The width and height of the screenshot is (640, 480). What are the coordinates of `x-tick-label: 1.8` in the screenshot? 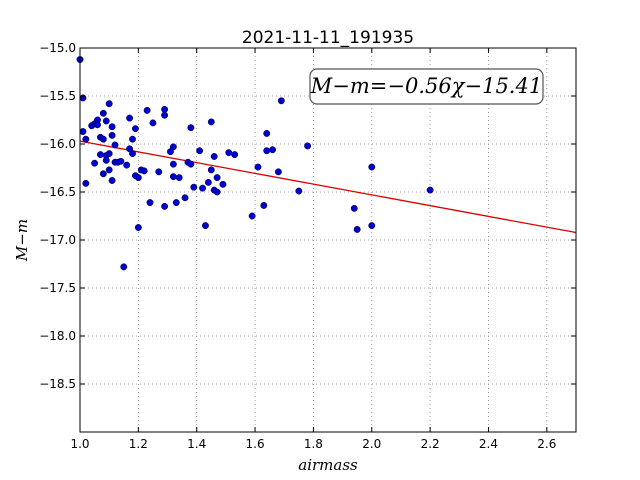 It's located at (313, 444).